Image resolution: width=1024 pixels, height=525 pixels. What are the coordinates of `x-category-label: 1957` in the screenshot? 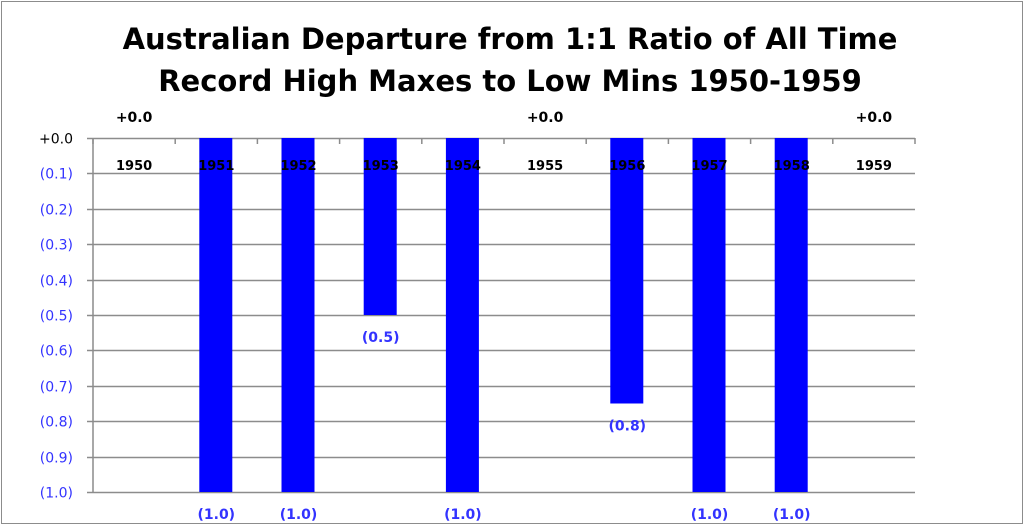 It's located at (709, 166).